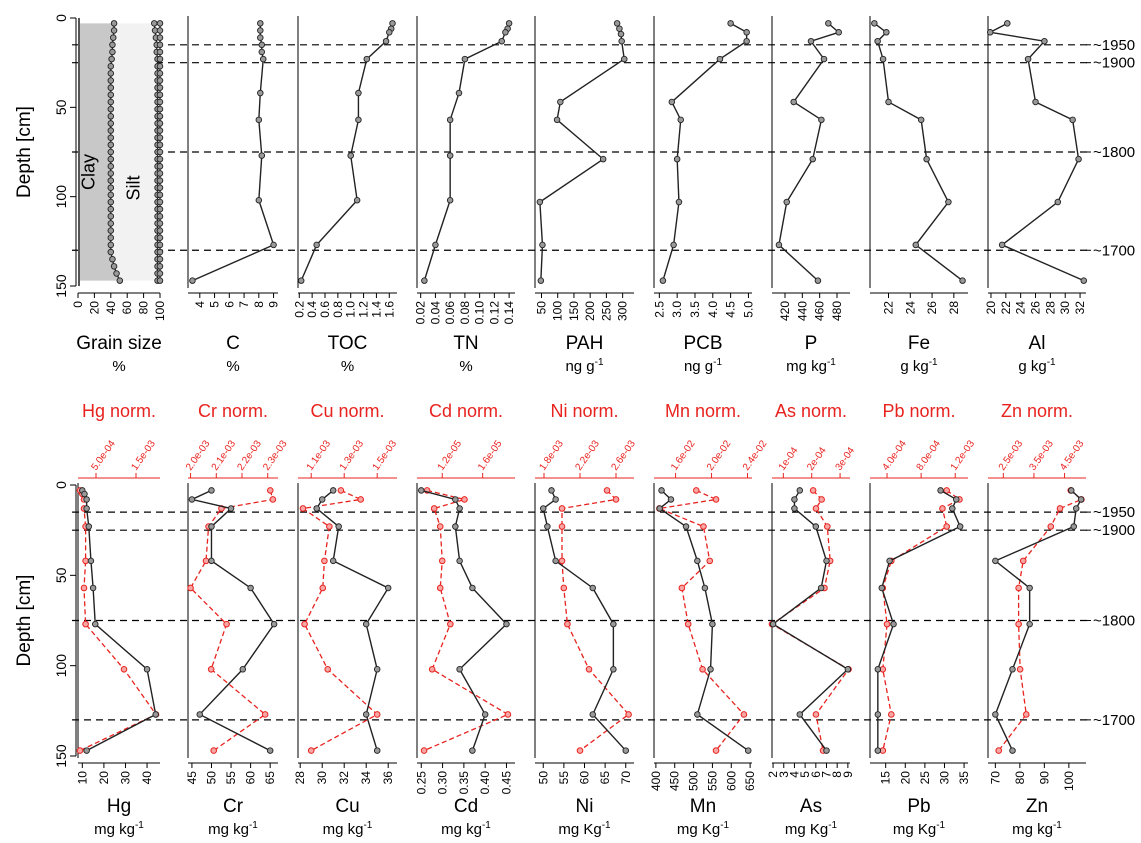 This screenshot has width=1141, height=843. I want to click on norm-tick-label: 2.3e-03, so click(275, 455).